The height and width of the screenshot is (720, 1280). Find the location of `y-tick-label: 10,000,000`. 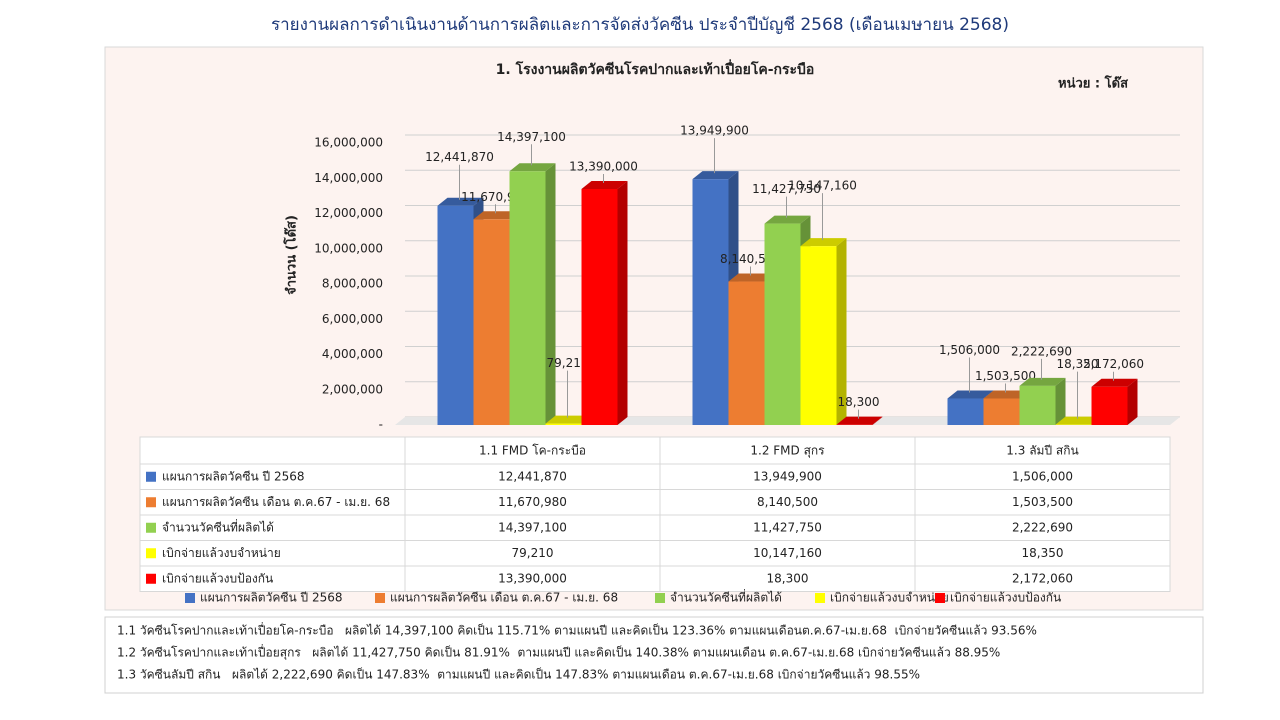

y-tick-label: 10,000,000 is located at coordinates (348, 248).